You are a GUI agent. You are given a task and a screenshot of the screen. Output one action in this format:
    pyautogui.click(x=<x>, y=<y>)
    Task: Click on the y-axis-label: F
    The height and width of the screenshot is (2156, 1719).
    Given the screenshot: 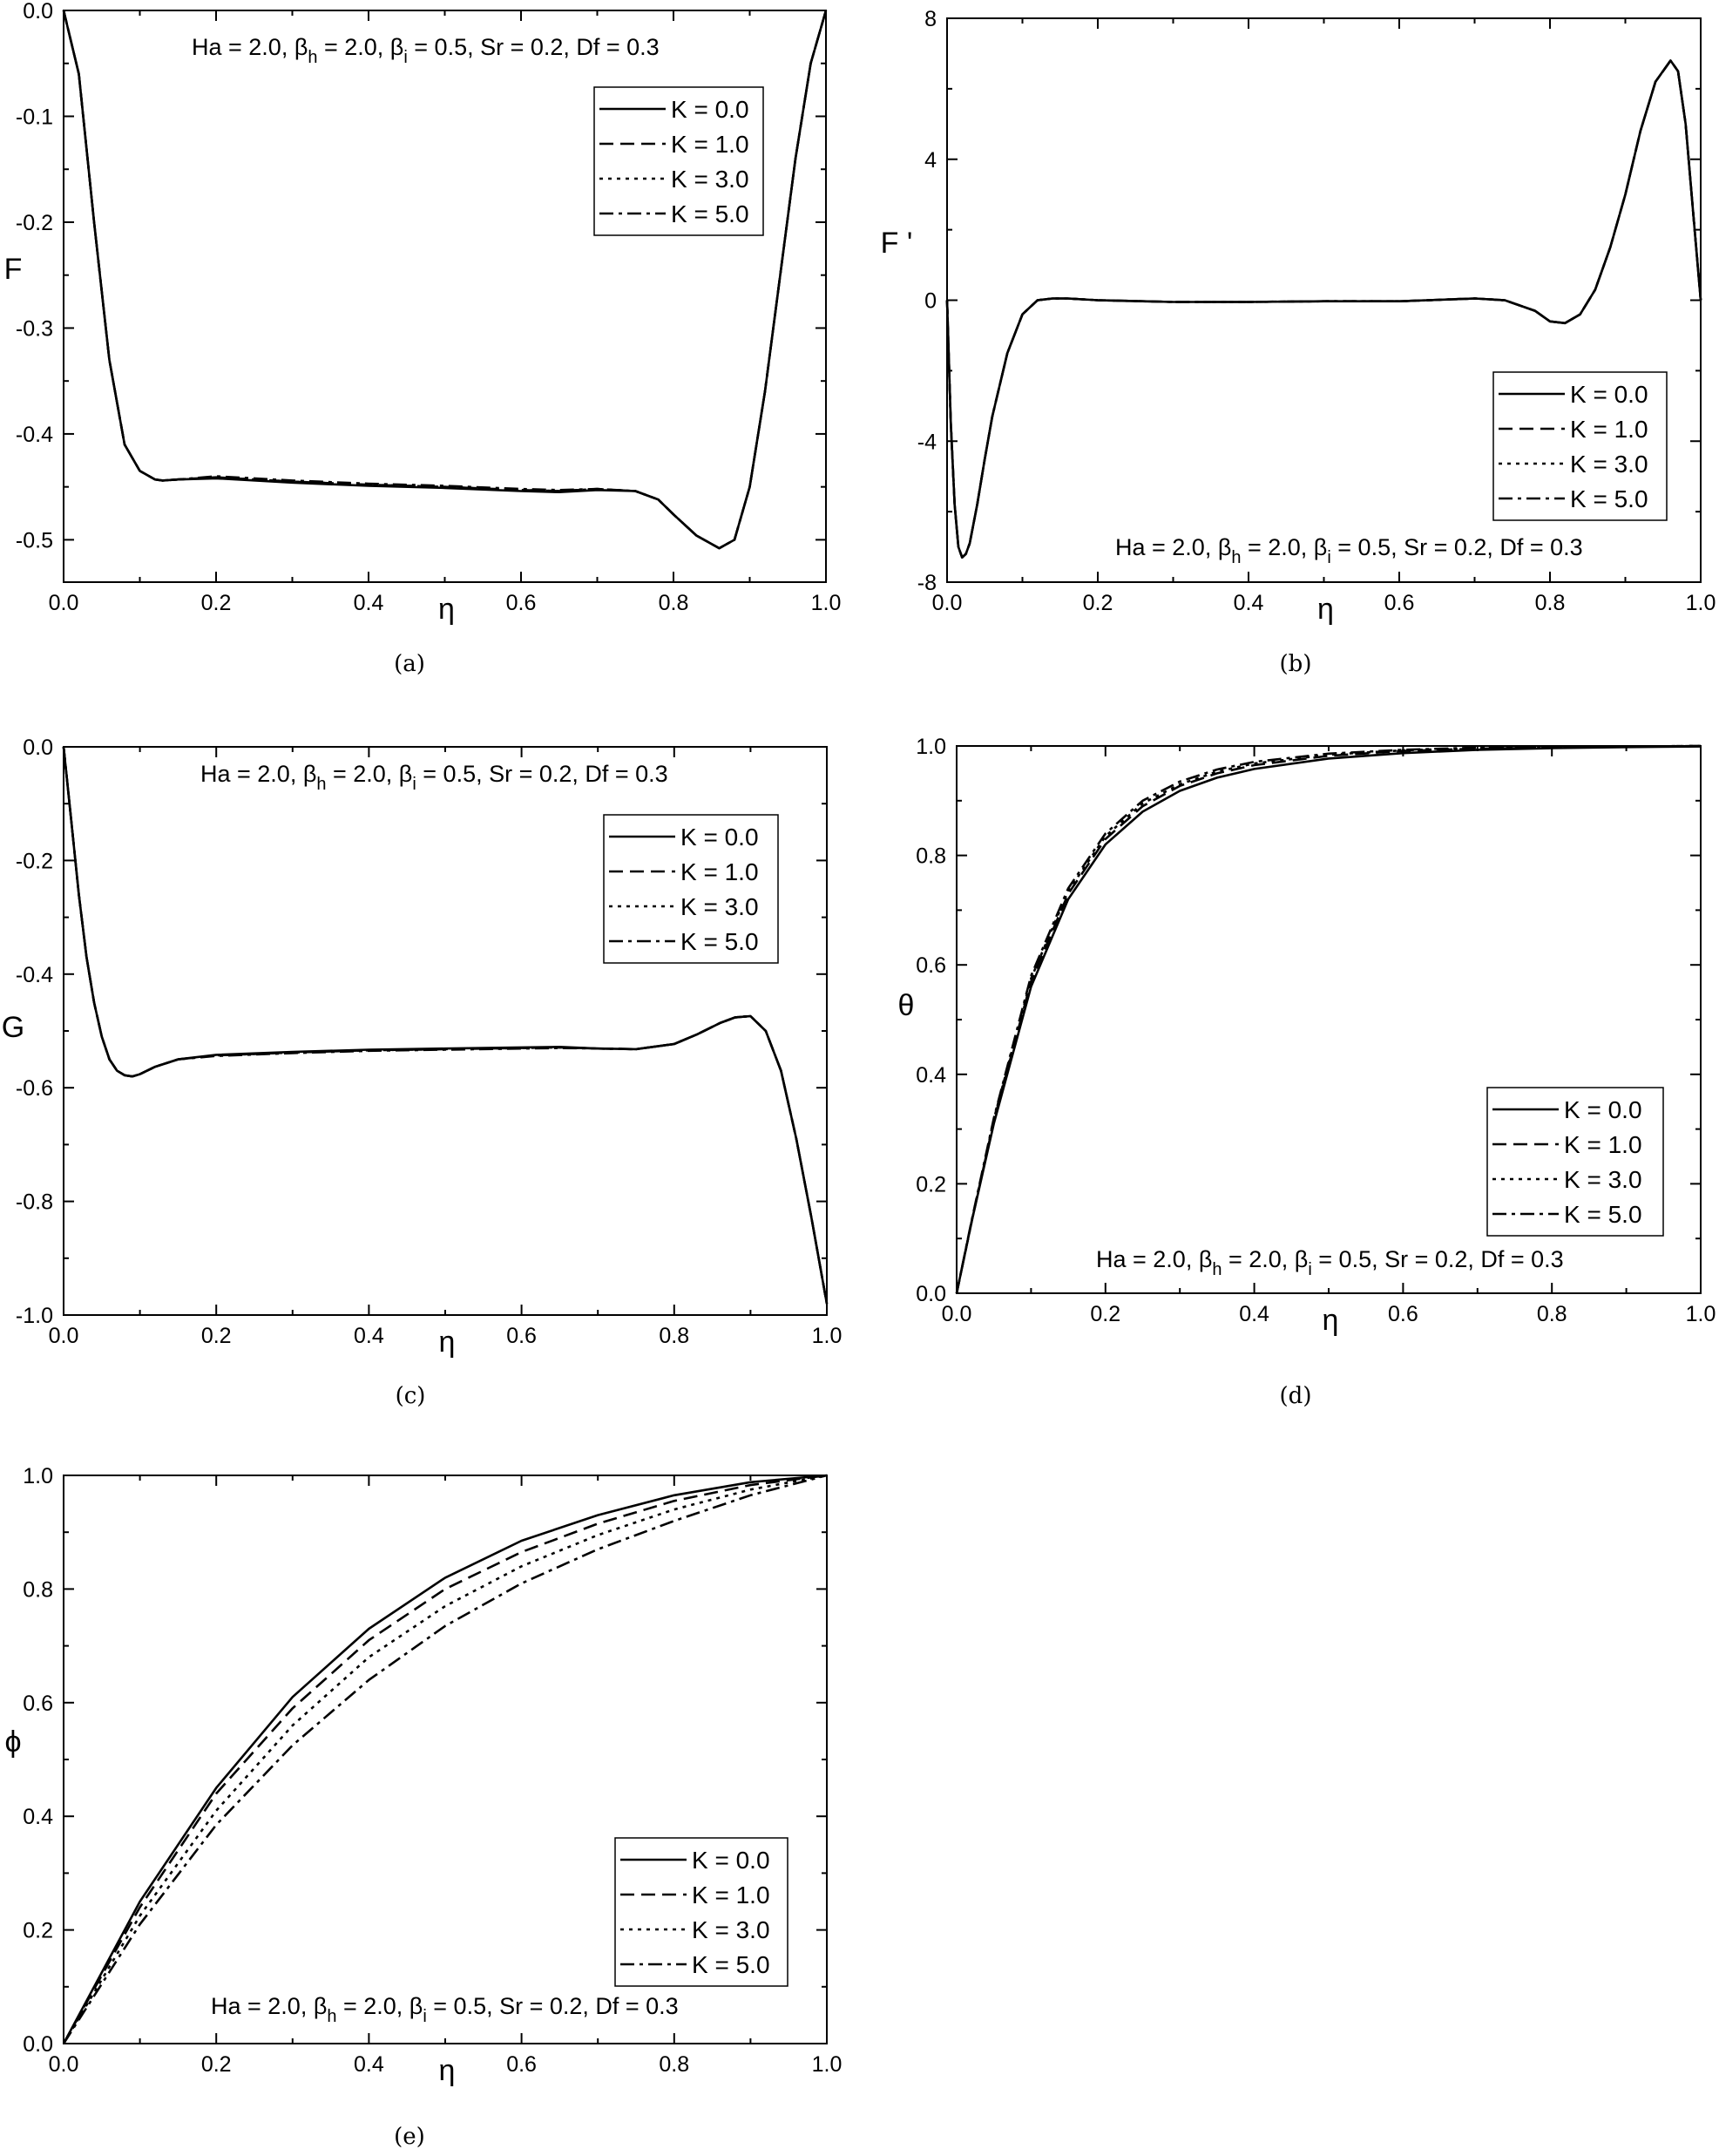 What is the action you would take?
    pyautogui.click(x=13, y=269)
    